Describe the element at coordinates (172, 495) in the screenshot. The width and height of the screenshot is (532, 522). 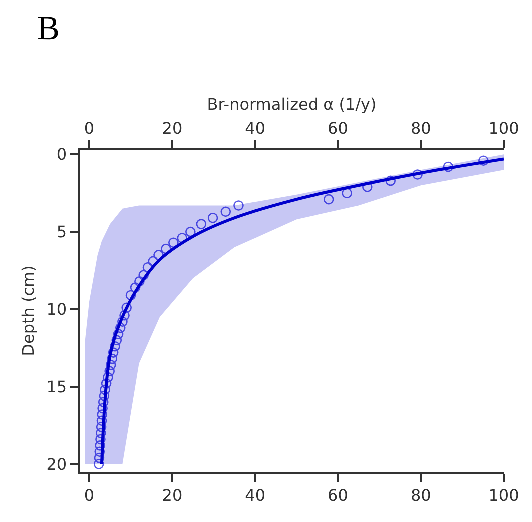
I see `x2-tick-label: 20` at that location.